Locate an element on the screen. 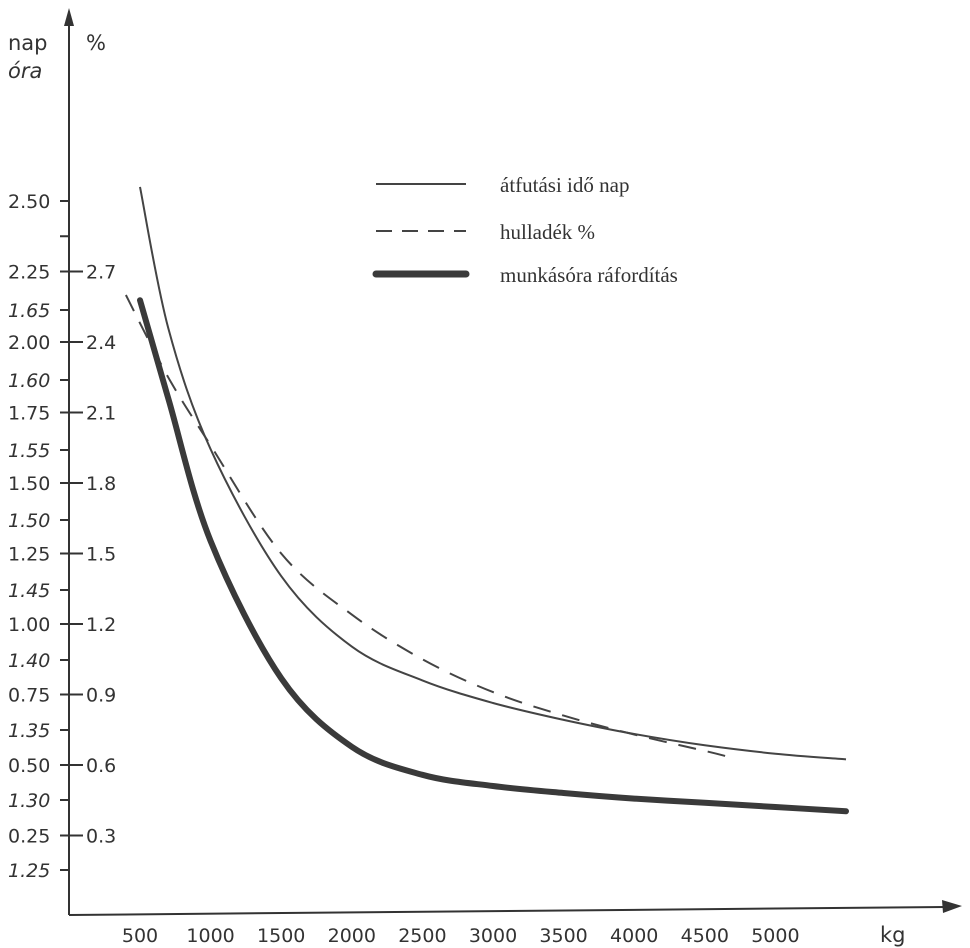  legend-label-hulladek: hulladék % is located at coordinates (547, 232).